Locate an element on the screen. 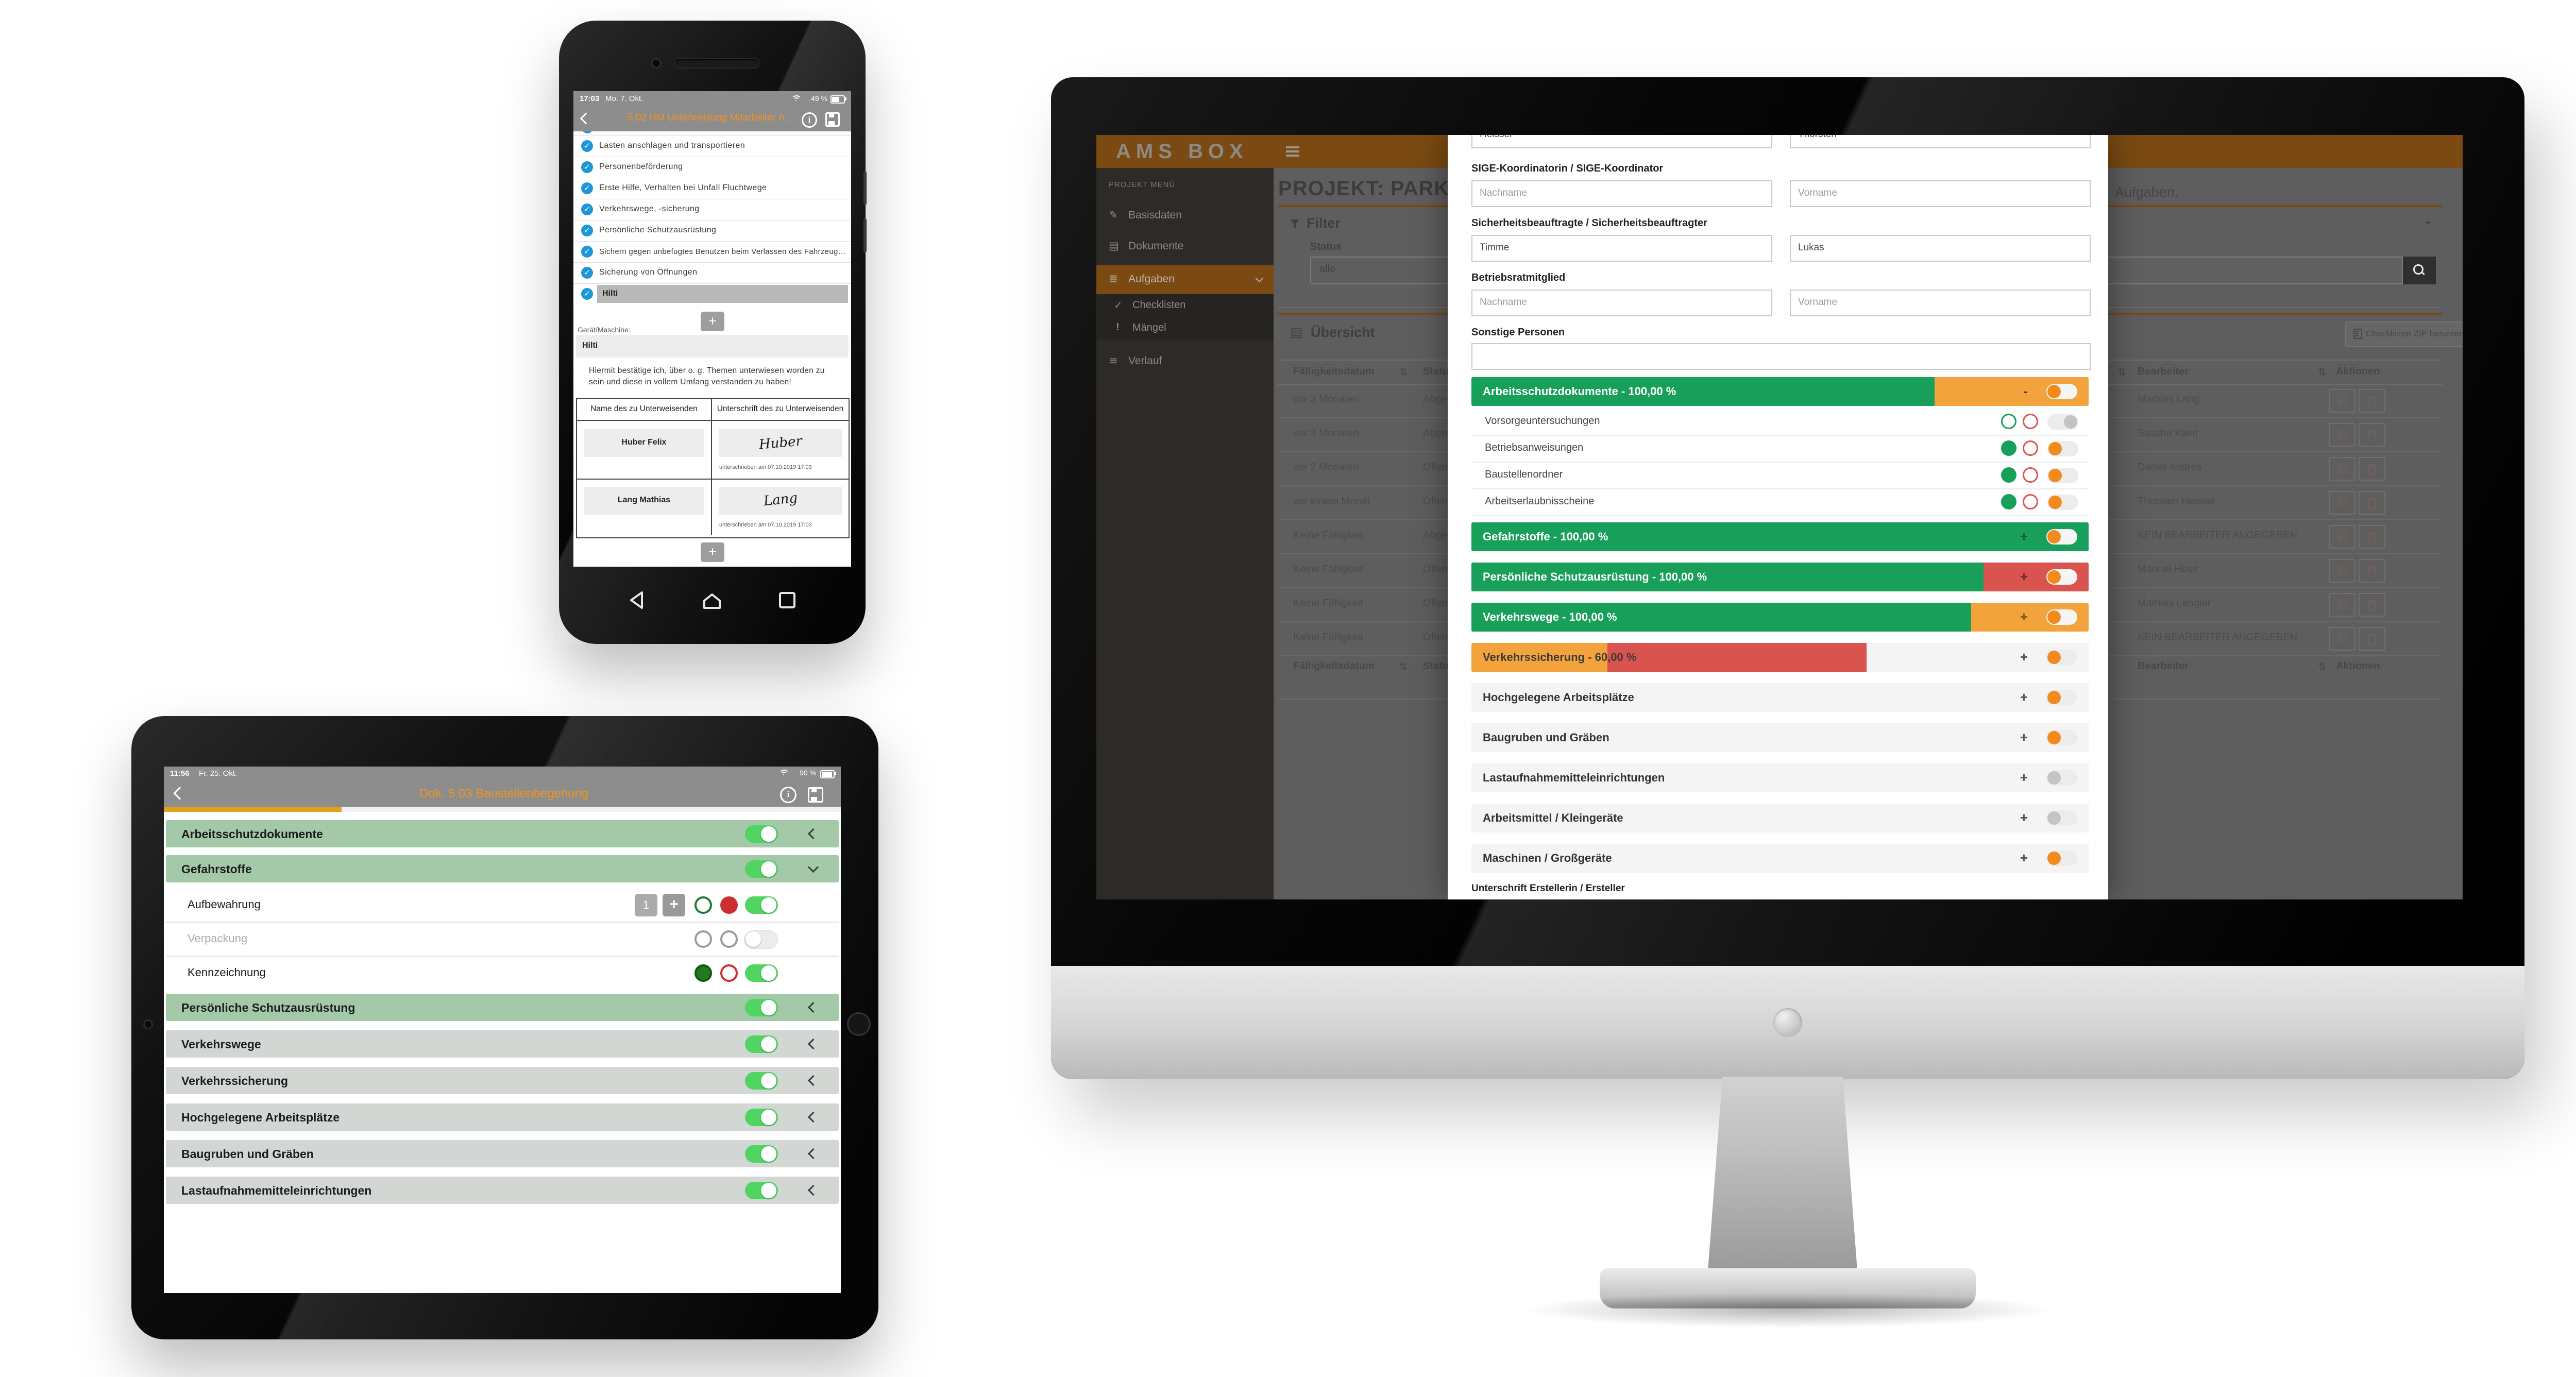 This screenshot has height=1377, width=2576. fail-circle-filled is located at coordinates (729, 905).